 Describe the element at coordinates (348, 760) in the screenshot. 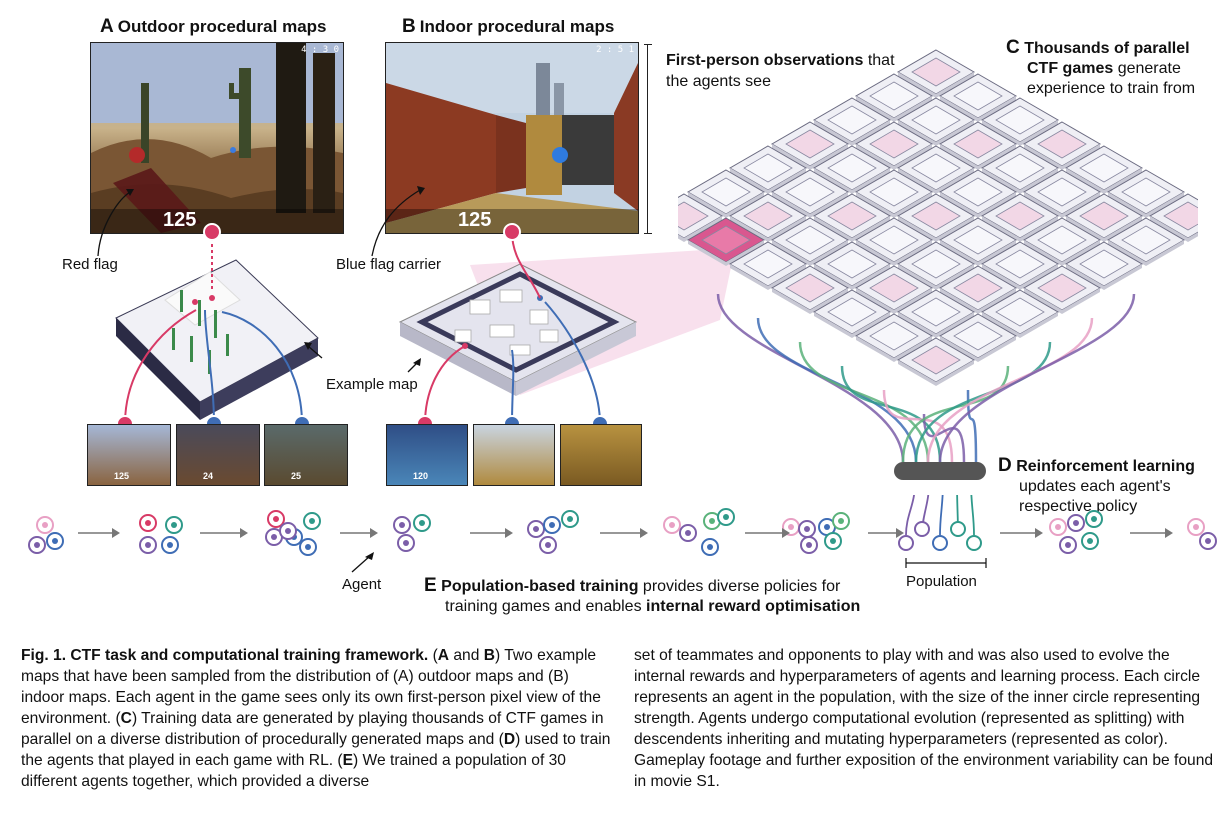

I see `caption-segment: E` at that location.